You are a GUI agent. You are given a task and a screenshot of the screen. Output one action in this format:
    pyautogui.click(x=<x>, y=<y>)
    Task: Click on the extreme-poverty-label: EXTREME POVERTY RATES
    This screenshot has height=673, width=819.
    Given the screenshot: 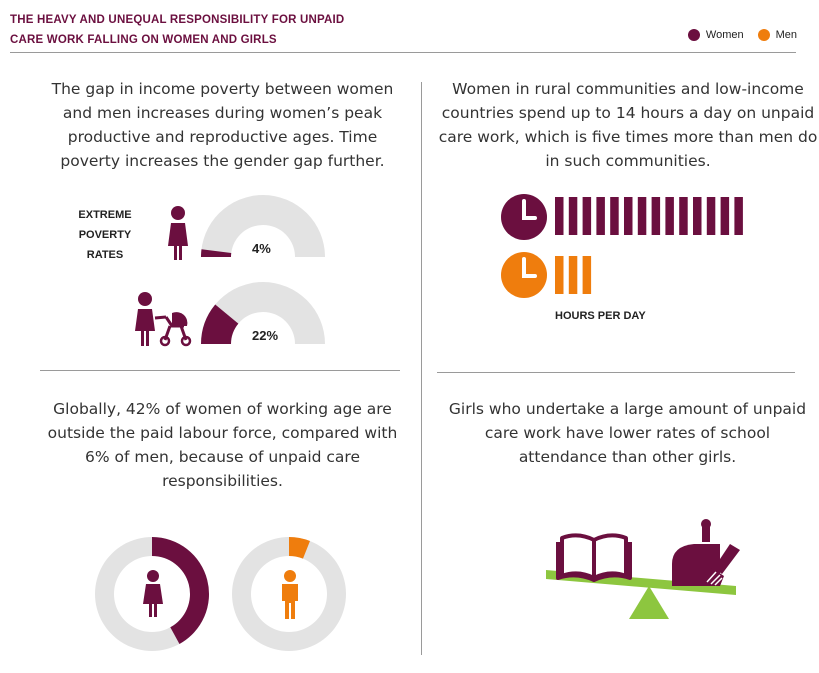 What is the action you would take?
    pyautogui.click(x=105, y=235)
    